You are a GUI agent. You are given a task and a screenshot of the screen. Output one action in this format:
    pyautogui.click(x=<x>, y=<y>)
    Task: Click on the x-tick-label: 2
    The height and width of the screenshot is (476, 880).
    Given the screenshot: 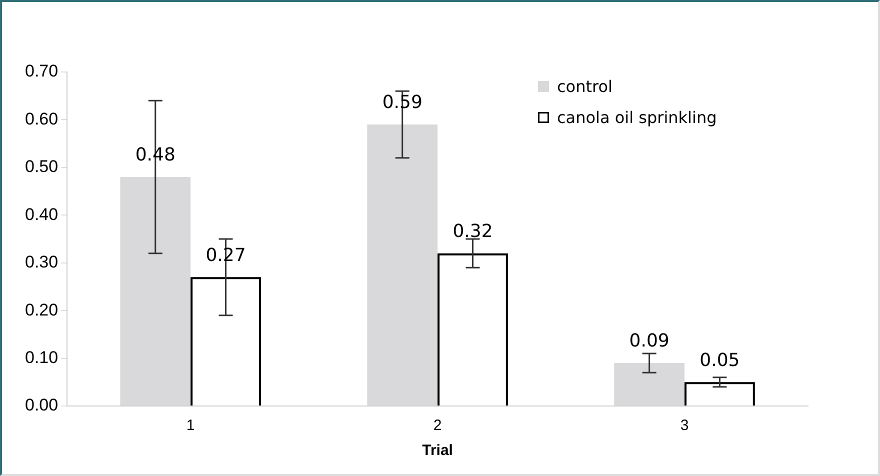 What is the action you would take?
    pyautogui.click(x=437, y=425)
    